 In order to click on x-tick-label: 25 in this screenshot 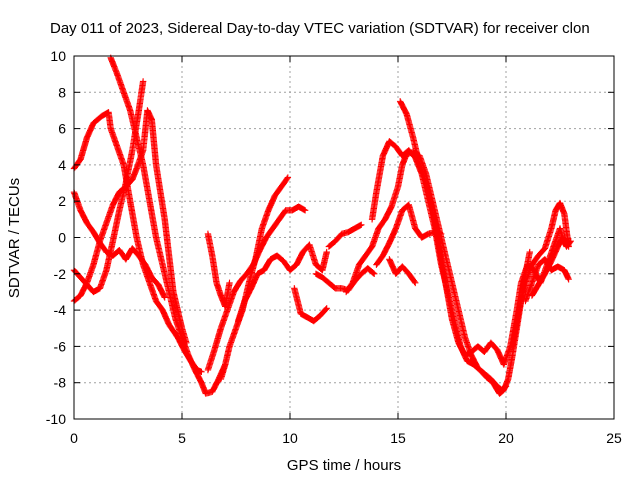, I will do `click(614, 438)`.